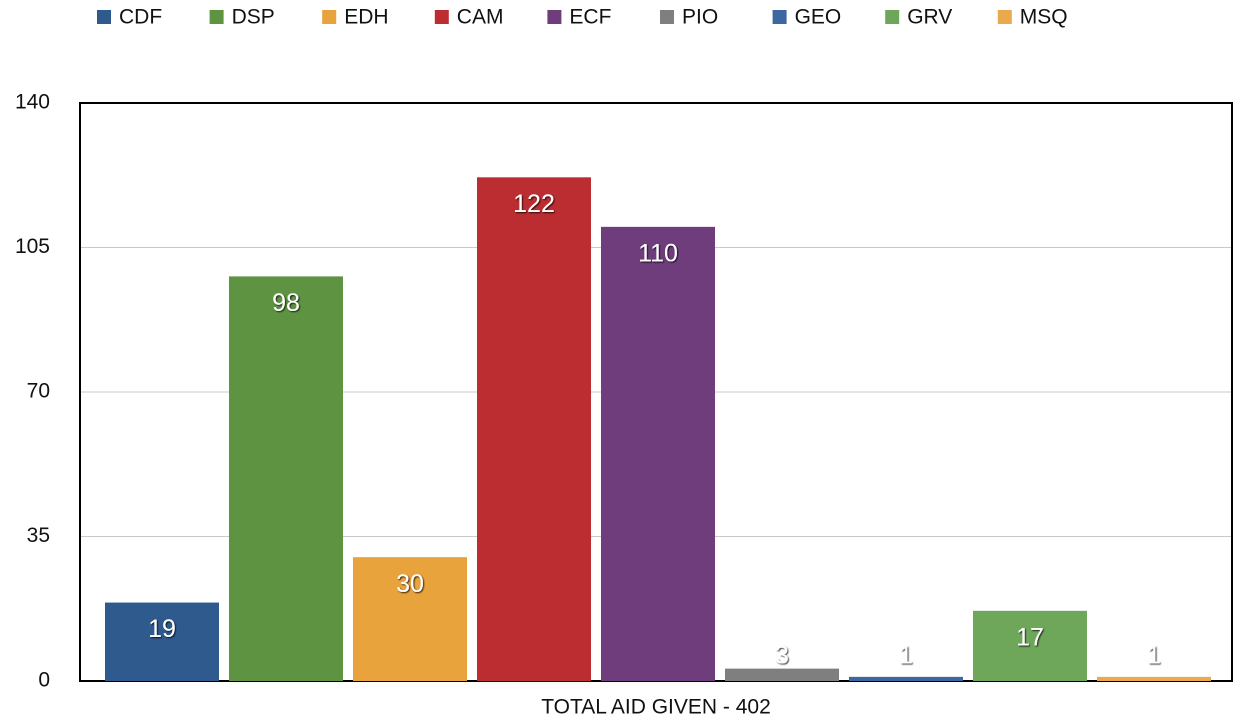 The image size is (1235, 723). What do you see at coordinates (1030, 637) in the screenshot?
I see `value-label: 17` at bounding box center [1030, 637].